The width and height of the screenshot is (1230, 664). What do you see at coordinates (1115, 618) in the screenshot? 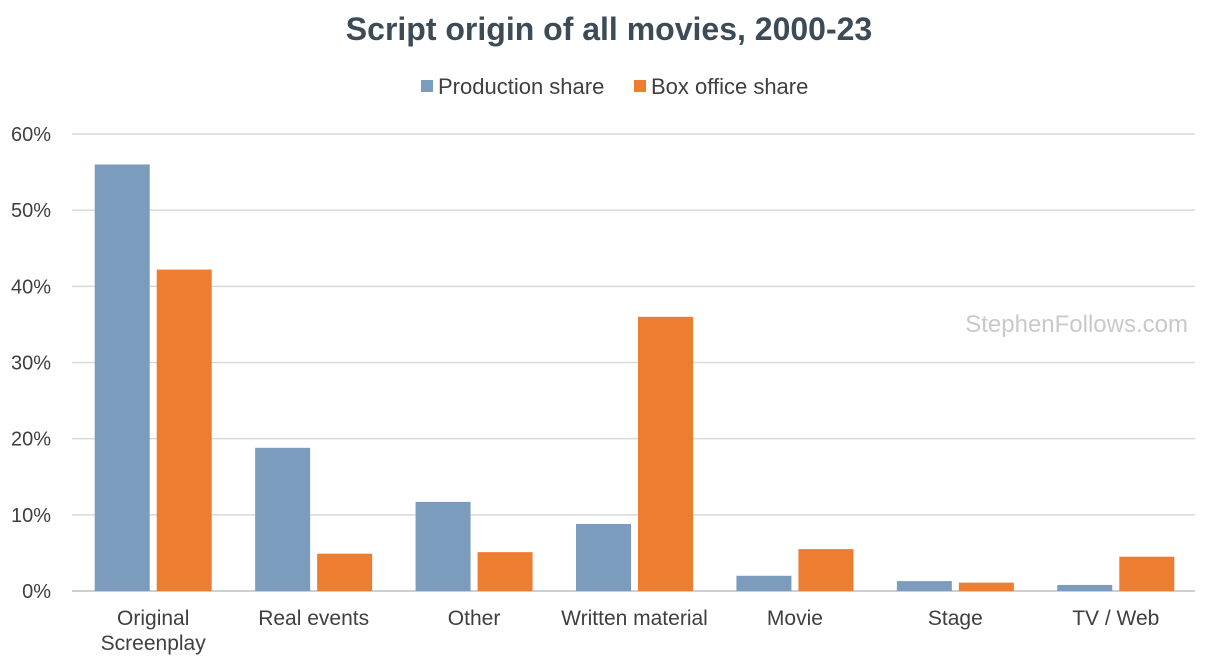
I see `x-category-label: TV / Web` at bounding box center [1115, 618].